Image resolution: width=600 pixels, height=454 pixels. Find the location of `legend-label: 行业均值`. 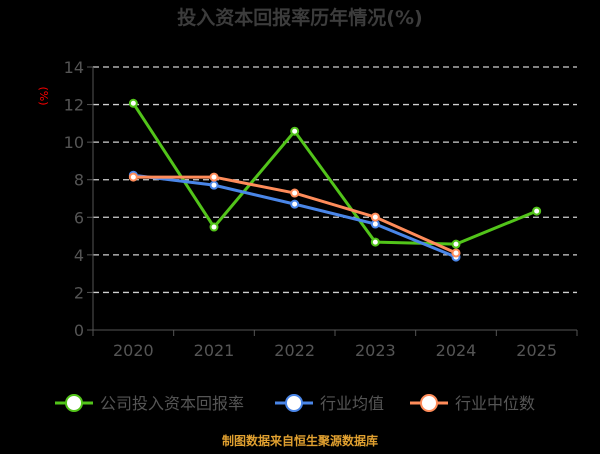

legend-label: 行业均值 is located at coordinates (352, 403).